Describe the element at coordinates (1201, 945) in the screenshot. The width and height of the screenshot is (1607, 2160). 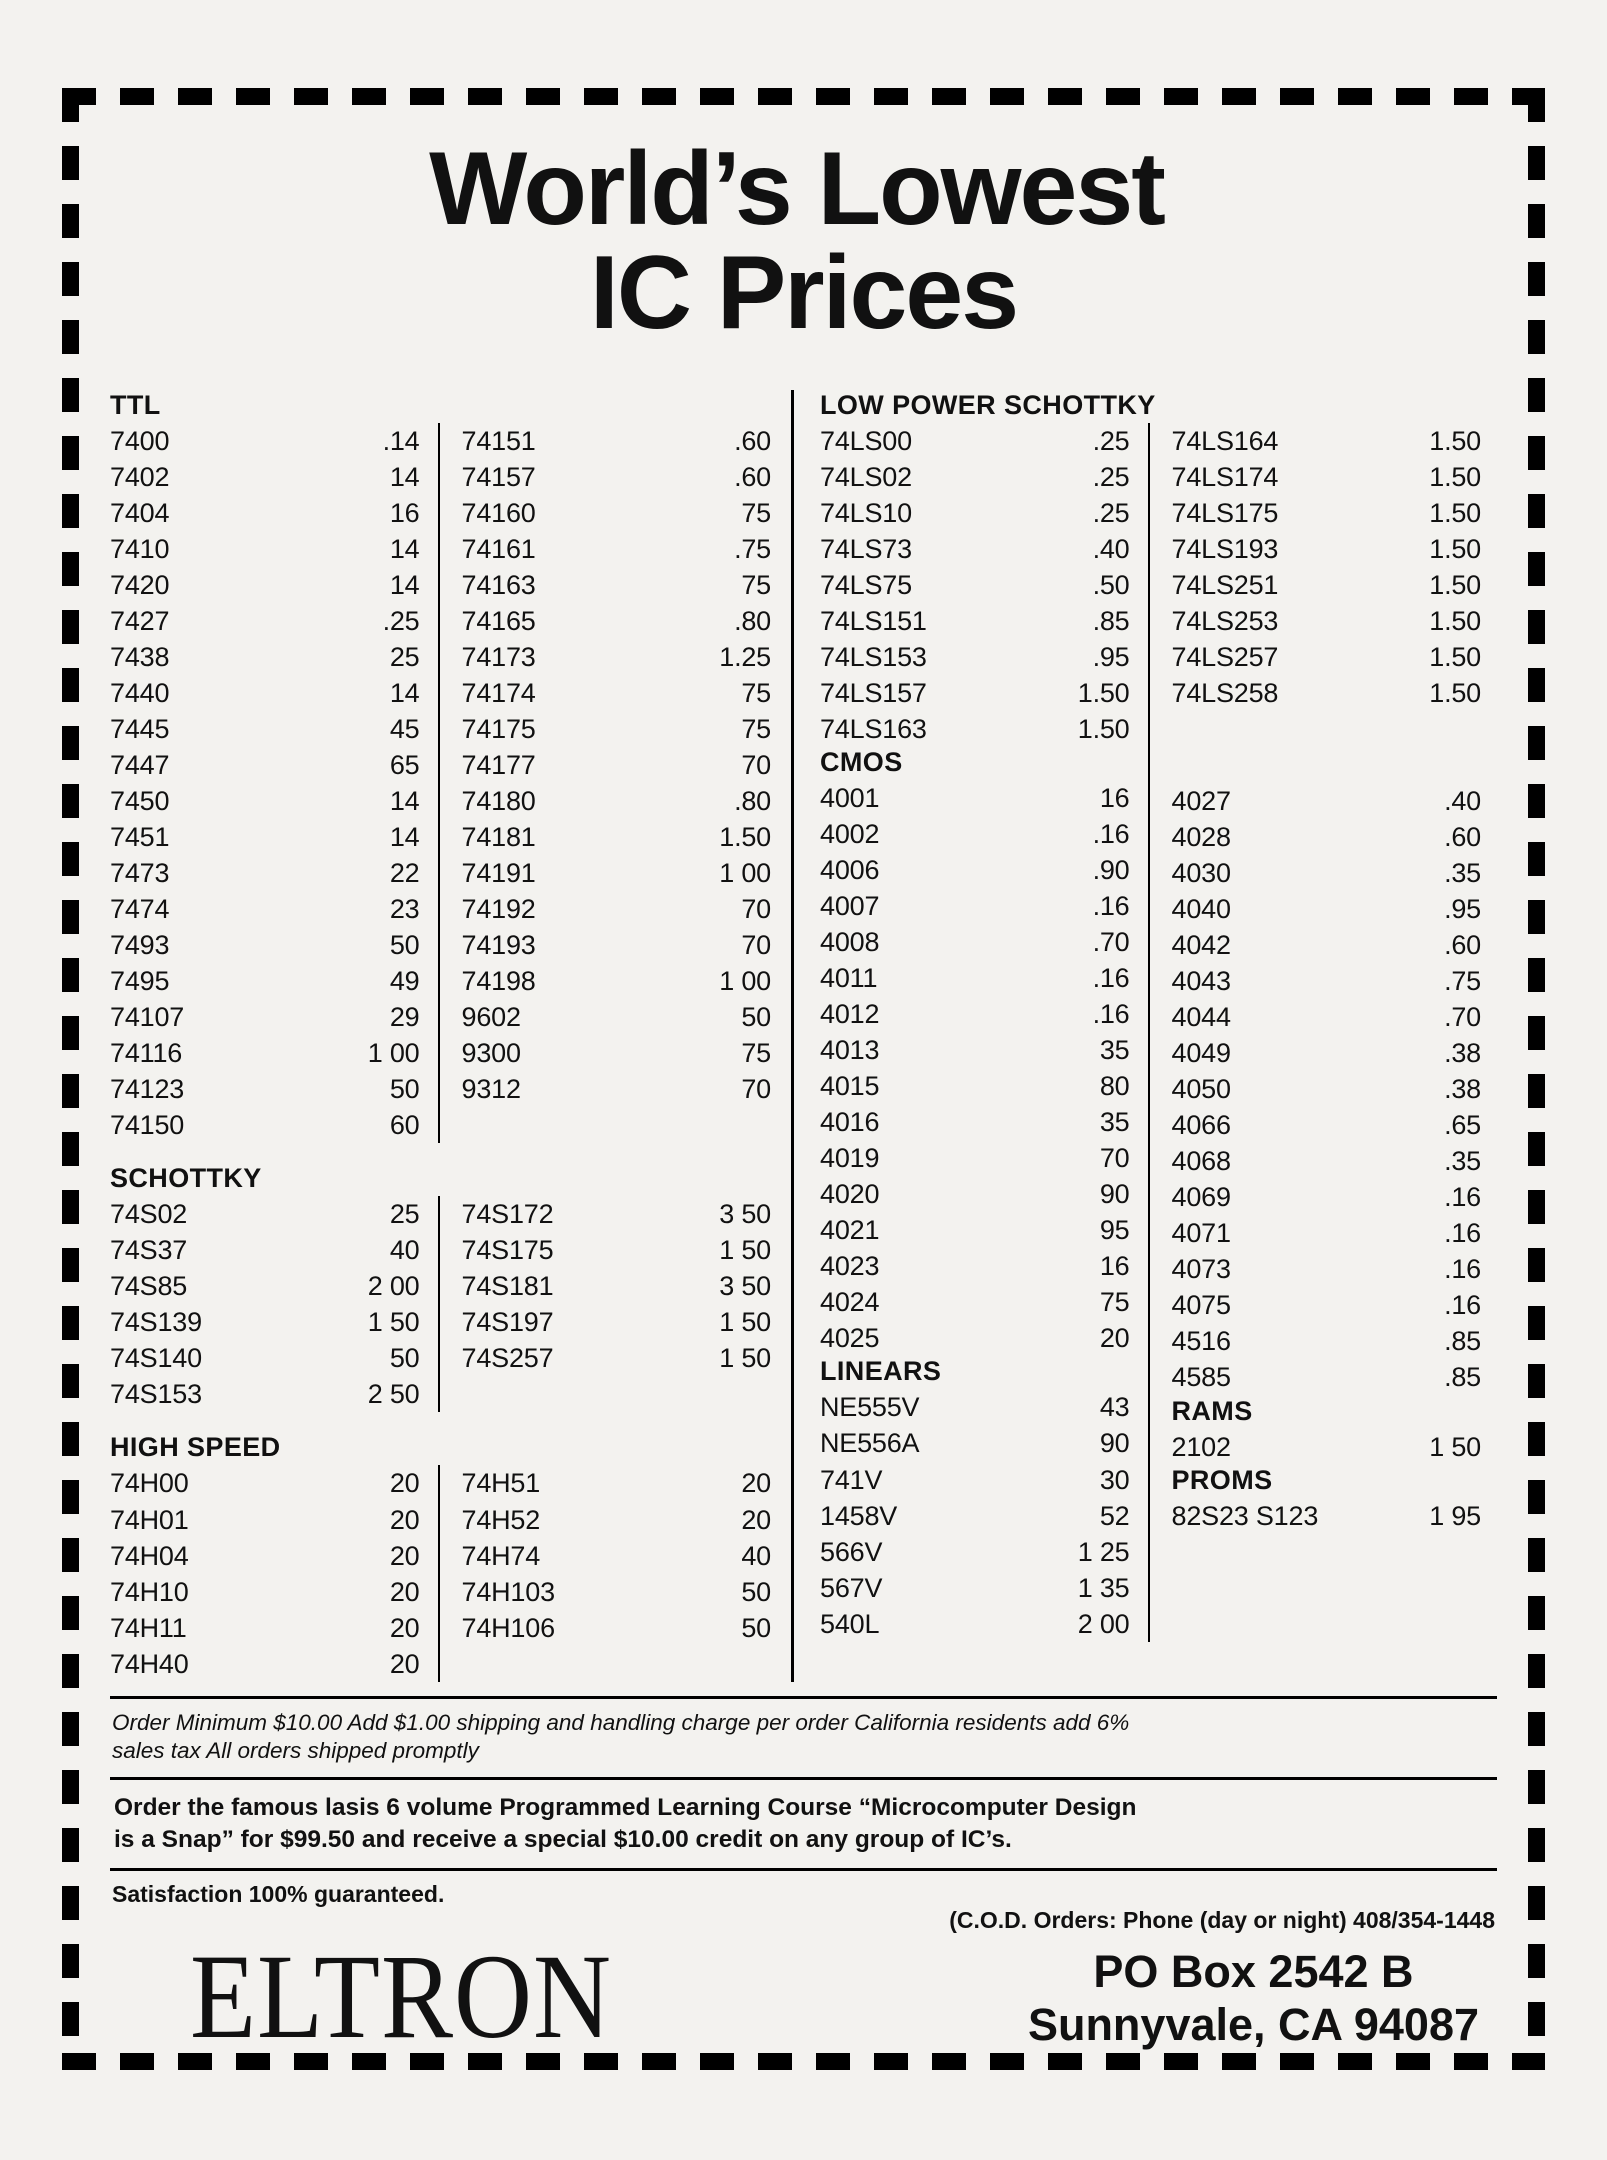
I see `part-number: 4042` at that location.